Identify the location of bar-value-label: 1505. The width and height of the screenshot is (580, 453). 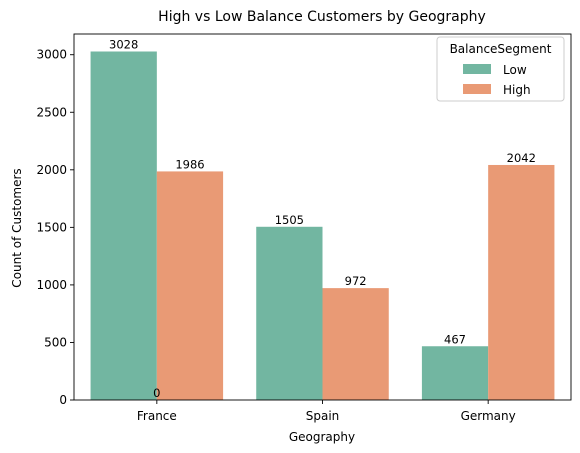
(289, 220).